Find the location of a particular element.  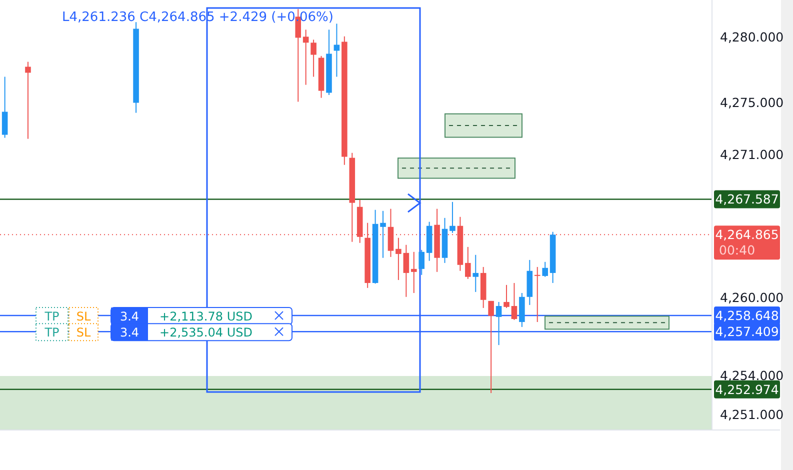

y-tick-label: 4,275.000 is located at coordinates (752, 102).